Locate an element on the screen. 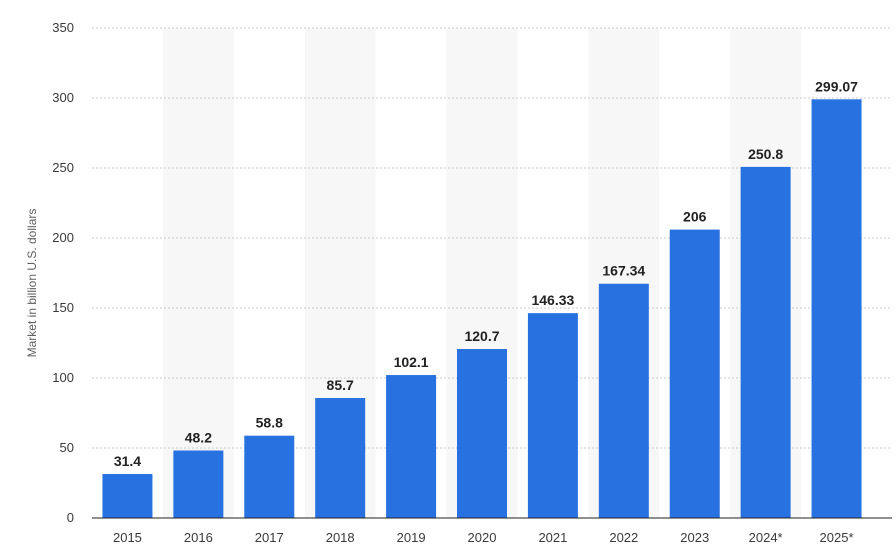 The image size is (896, 554). y-tick-label: 350 is located at coordinates (63, 27).